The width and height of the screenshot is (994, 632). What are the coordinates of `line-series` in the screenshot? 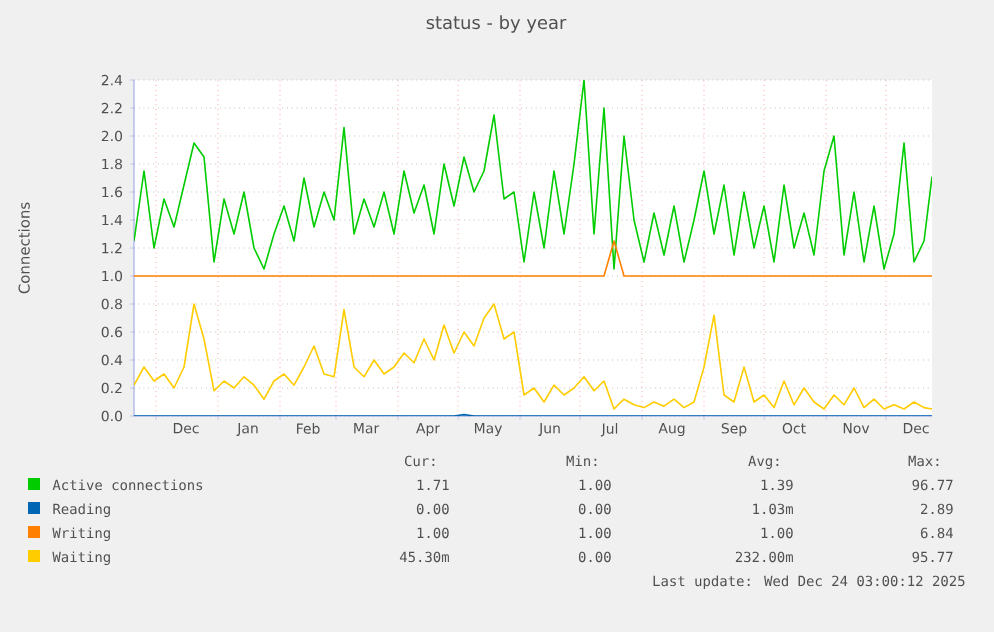 It's located at (533, 356).